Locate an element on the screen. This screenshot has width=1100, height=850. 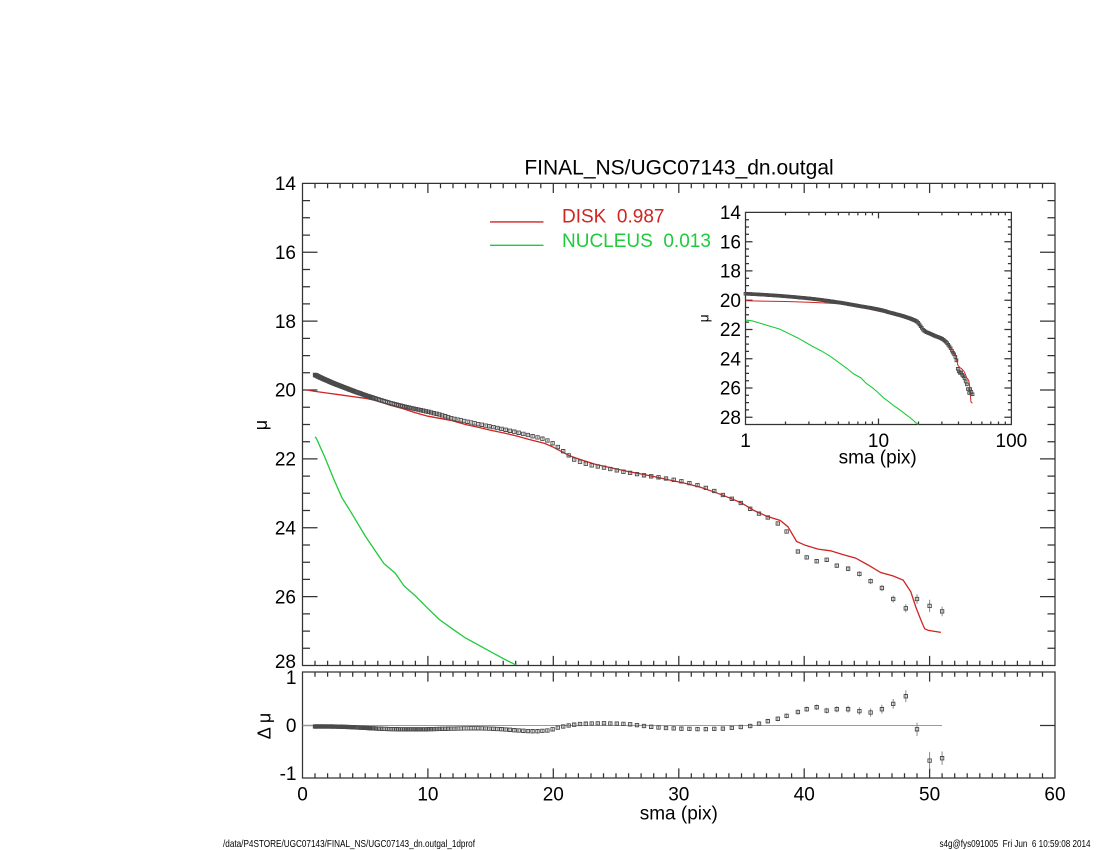
svg-text: -1 is located at coordinates (288, 774).